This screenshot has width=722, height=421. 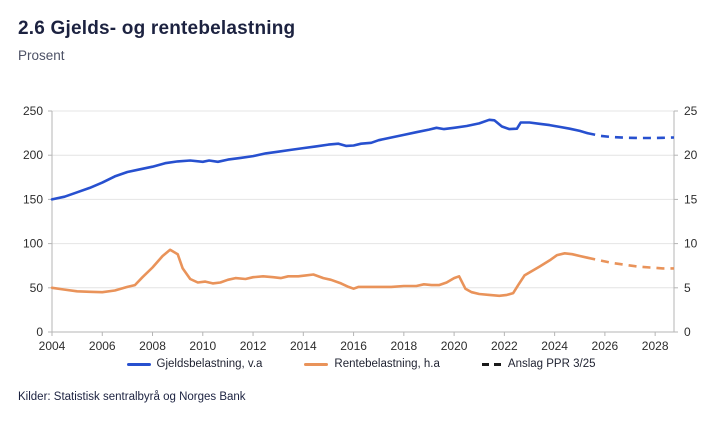 I want to click on left-axis-label: 150, so click(x=33, y=199).